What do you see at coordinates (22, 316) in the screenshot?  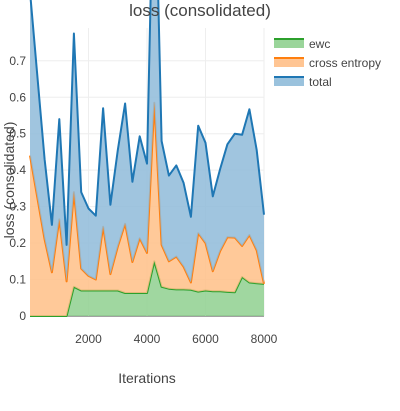 I see `y-tick-label: 0` at bounding box center [22, 316].